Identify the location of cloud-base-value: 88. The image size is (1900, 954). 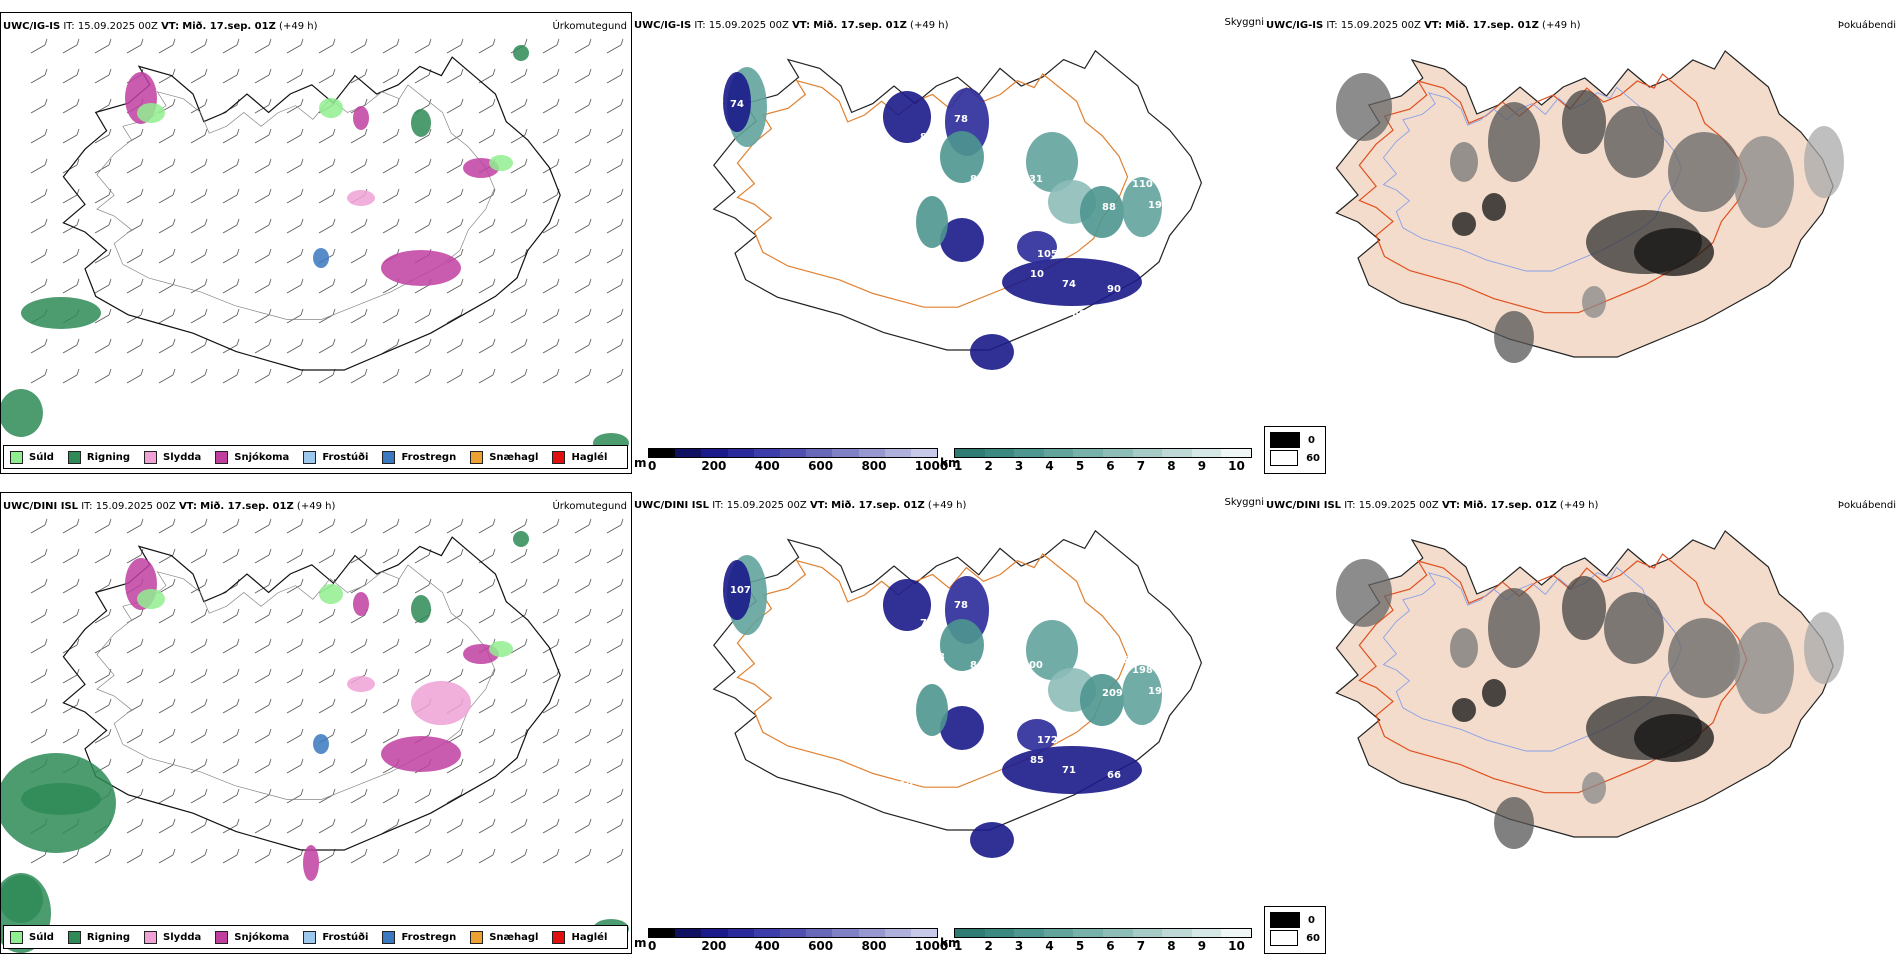
(1109, 207).